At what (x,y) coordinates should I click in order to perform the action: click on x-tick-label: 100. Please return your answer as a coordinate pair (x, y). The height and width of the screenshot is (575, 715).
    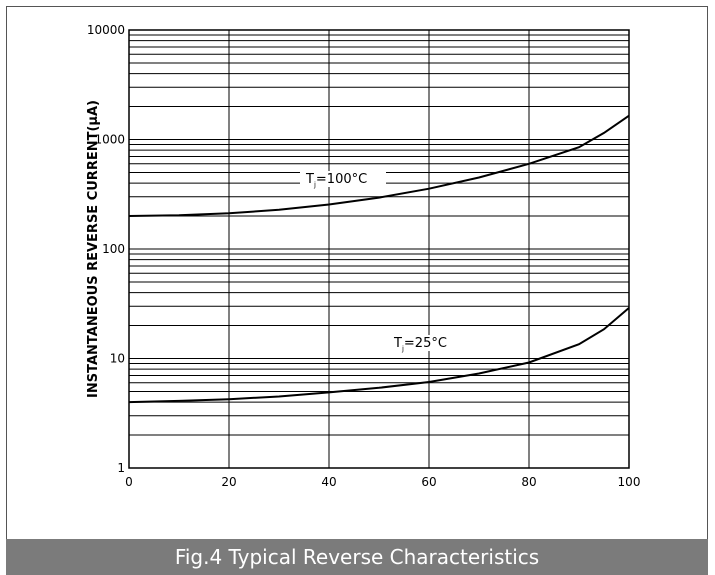
    Looking at the image, I should click on (629, 482).